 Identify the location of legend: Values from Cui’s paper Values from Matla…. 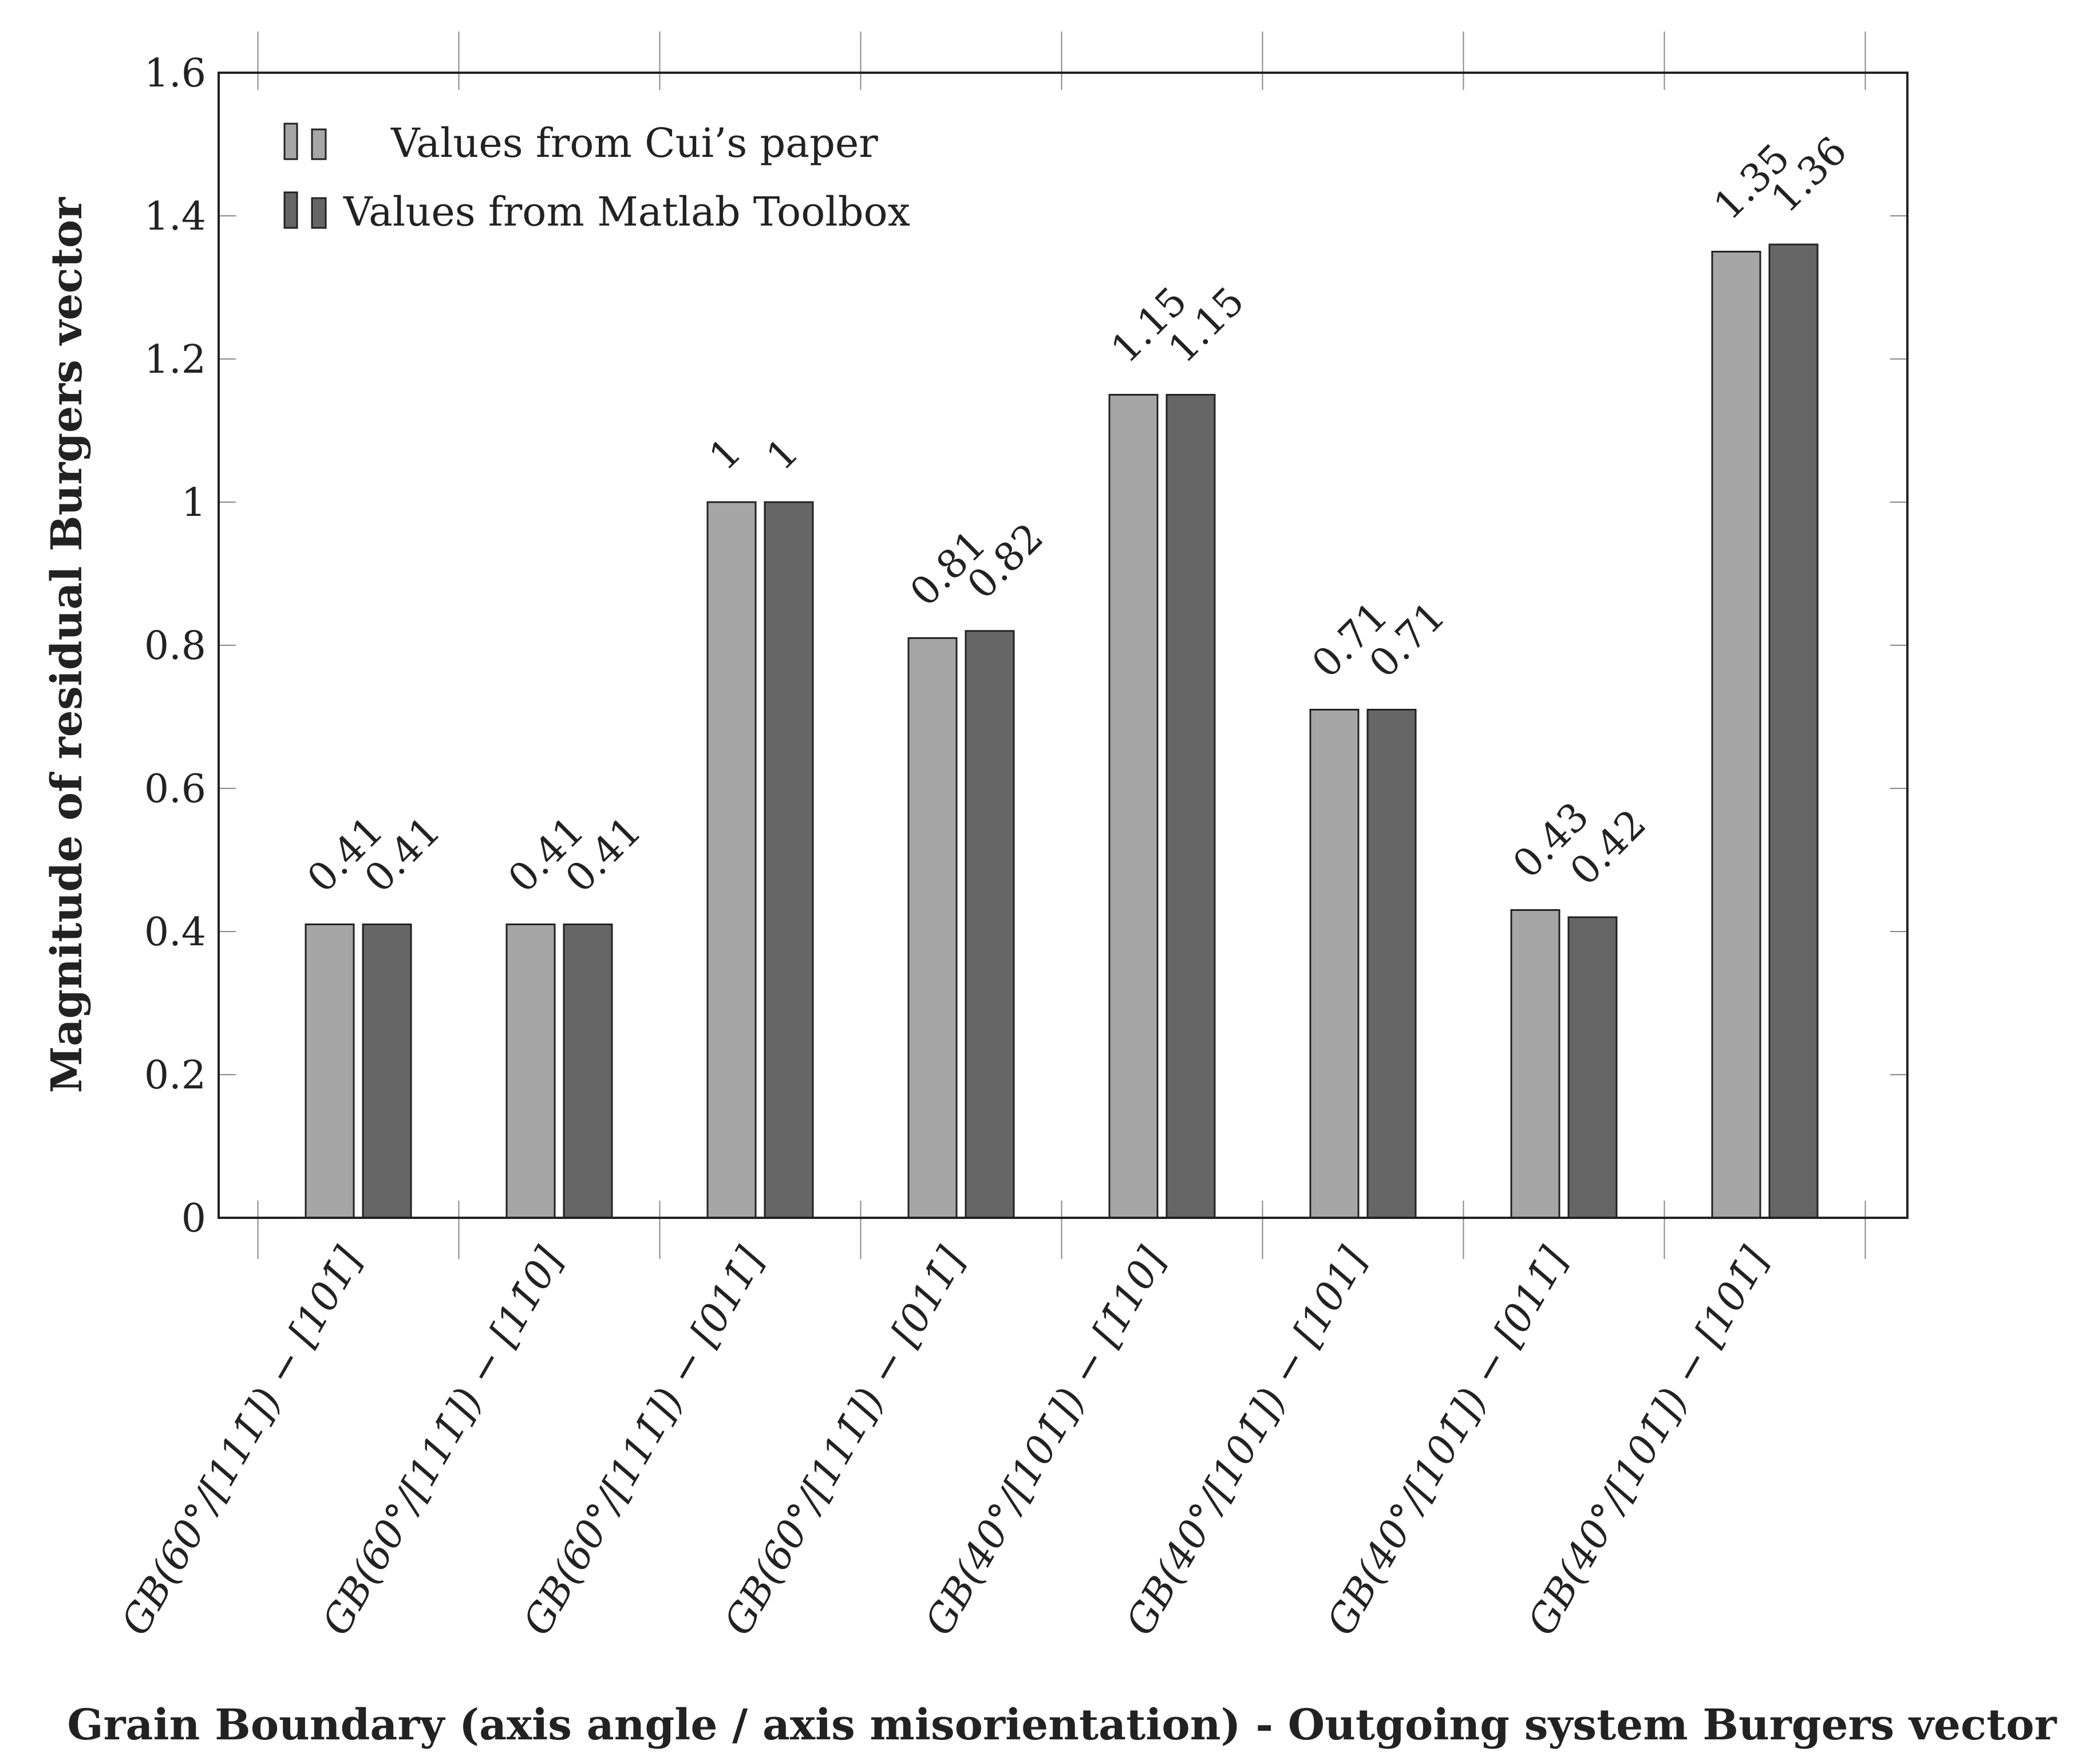
(596, 177).